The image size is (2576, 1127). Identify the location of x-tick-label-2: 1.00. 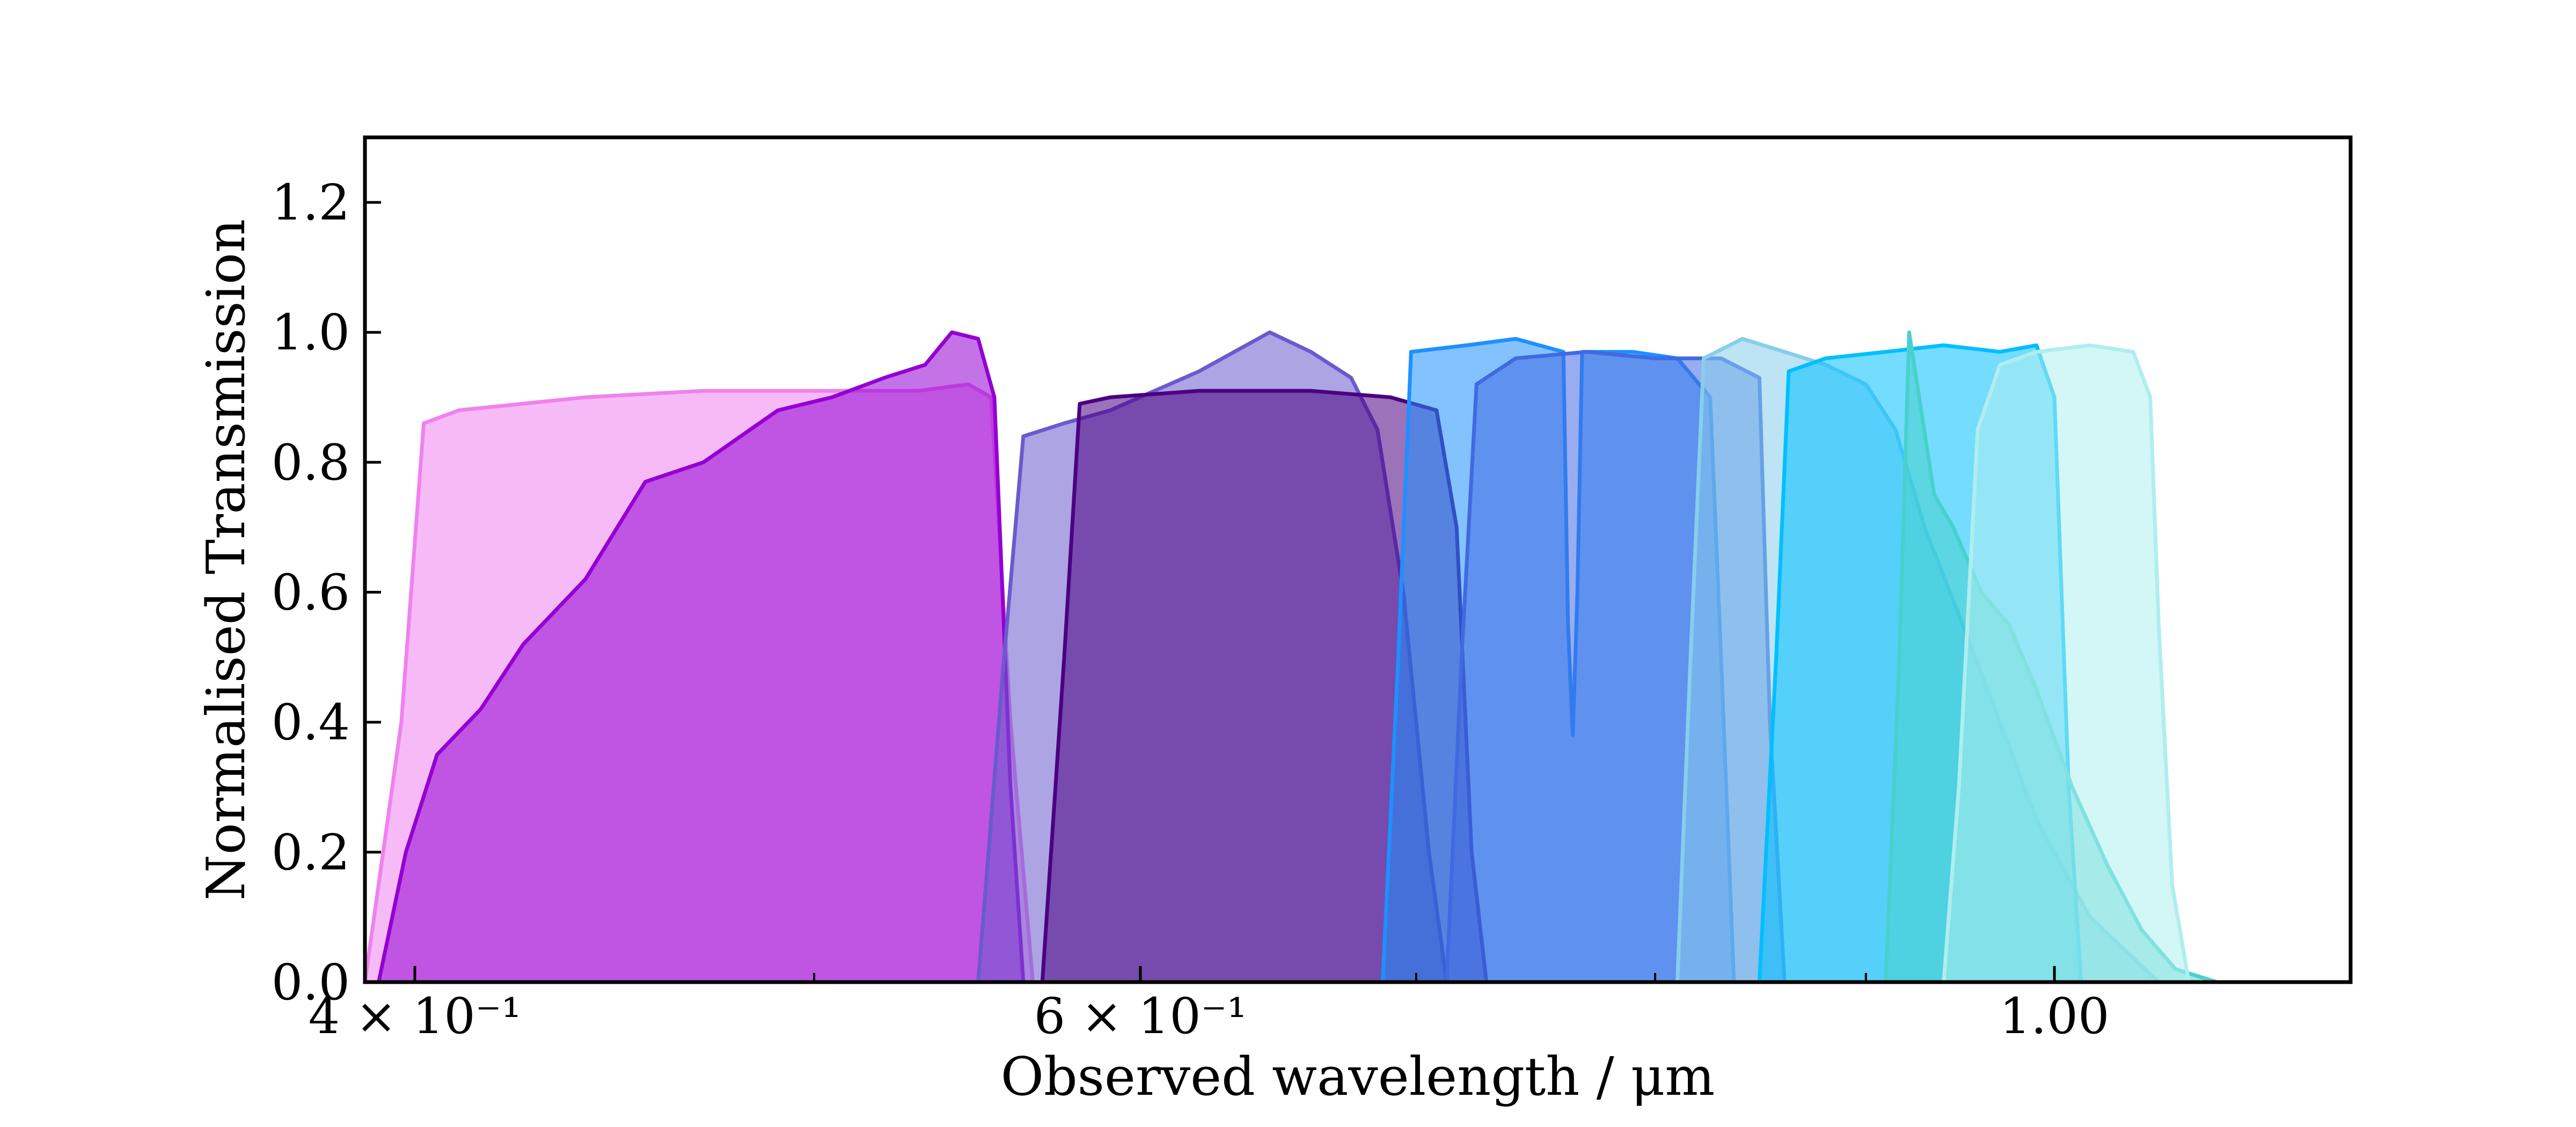
(2055, 1016).